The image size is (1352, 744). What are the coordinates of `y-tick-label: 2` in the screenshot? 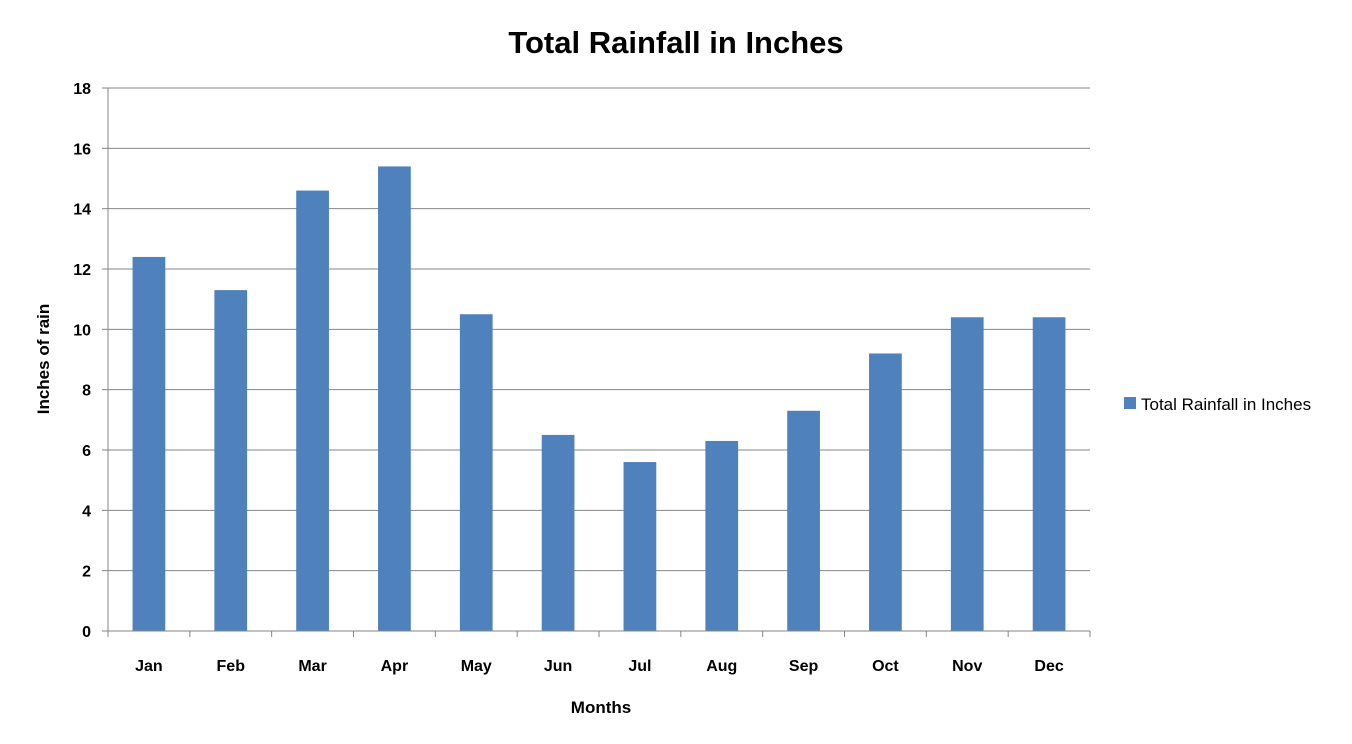 It's located at (86, 572).